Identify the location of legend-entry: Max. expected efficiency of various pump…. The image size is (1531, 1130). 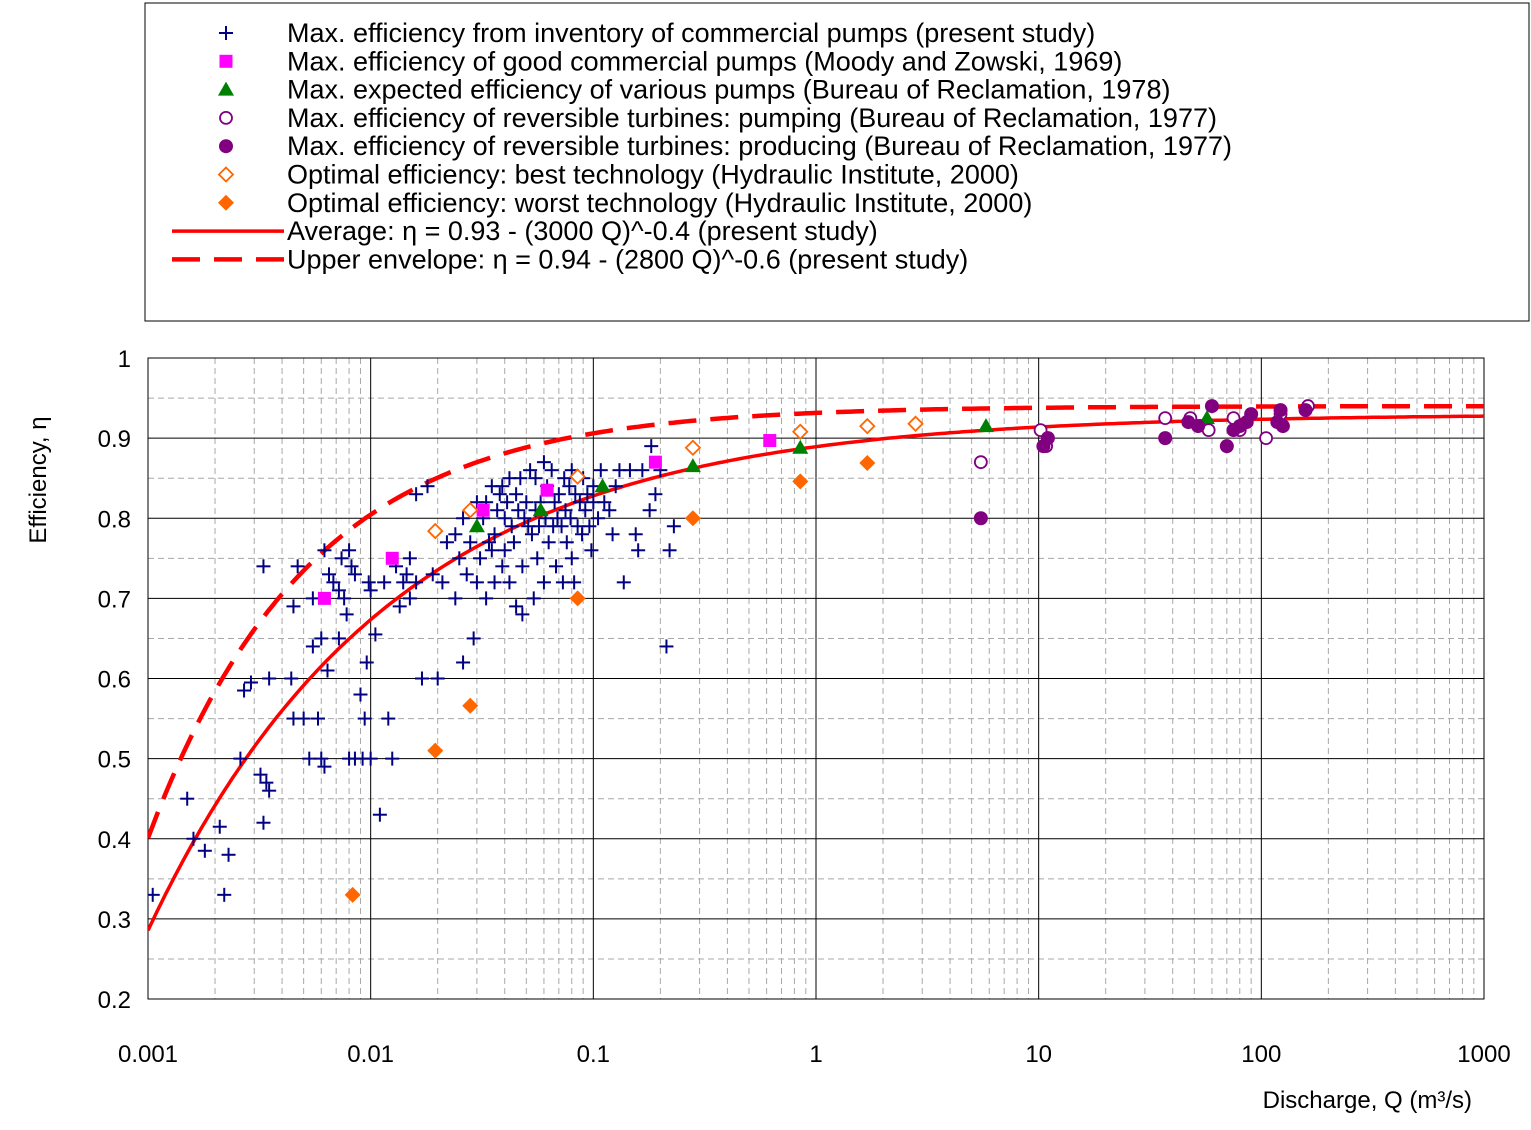
(694, 90).